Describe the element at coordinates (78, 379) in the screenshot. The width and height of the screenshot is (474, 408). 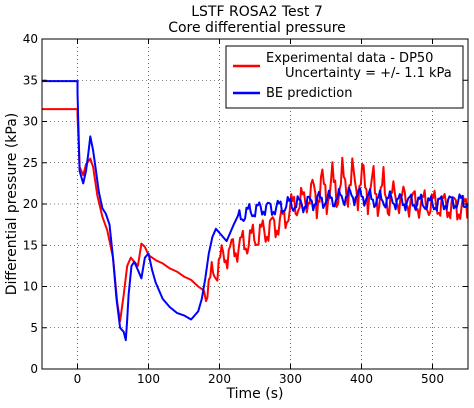
I see `x-tick-label: 0` at that location.